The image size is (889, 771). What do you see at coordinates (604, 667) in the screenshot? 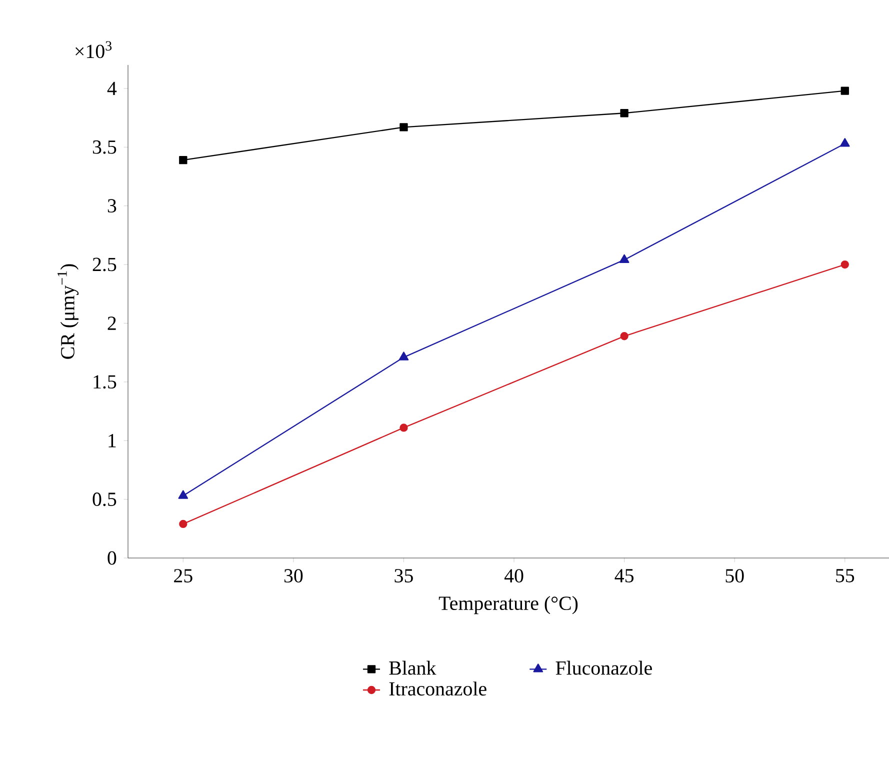
I see `legend-label: Fluconazole` at bounding box center [604, 667].